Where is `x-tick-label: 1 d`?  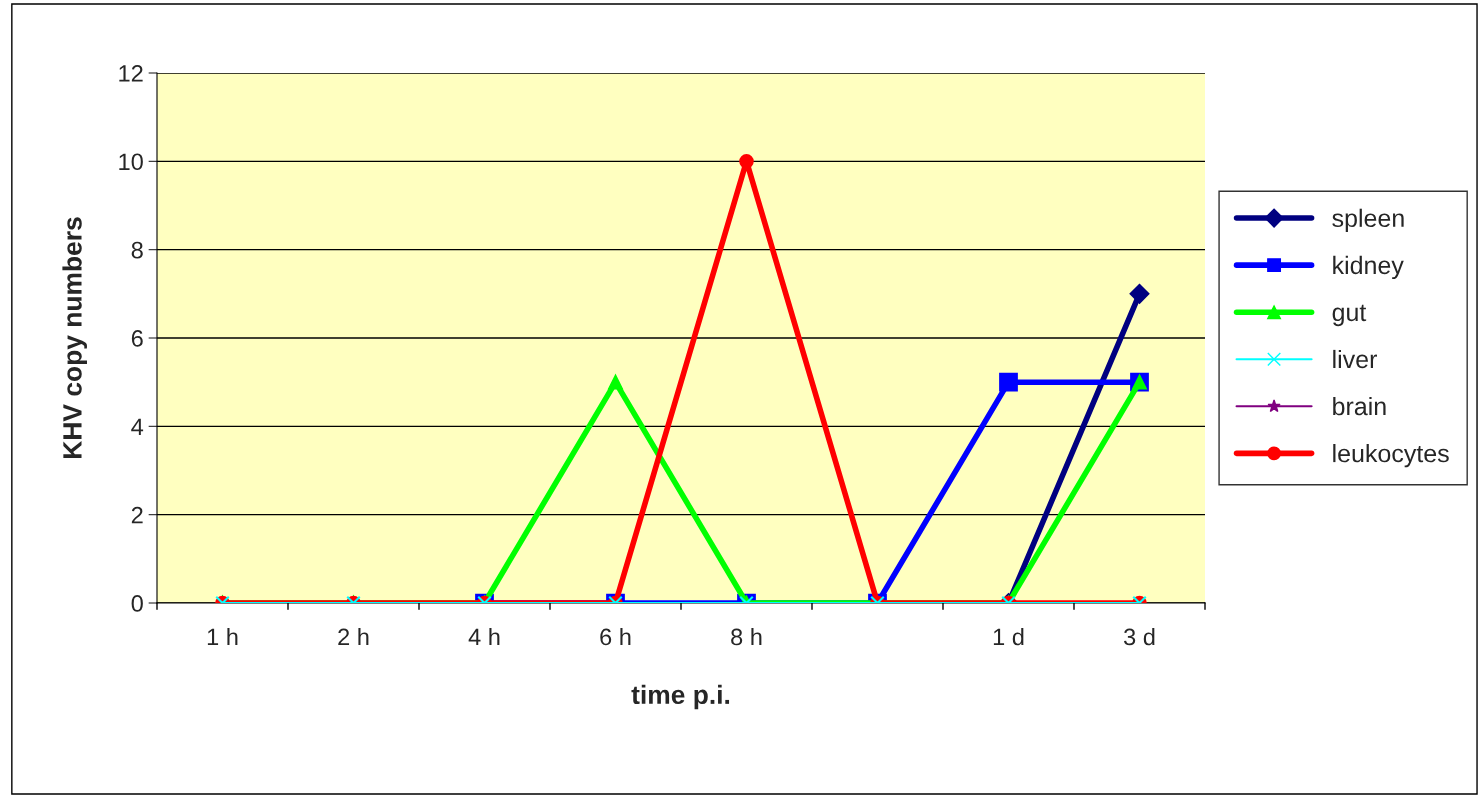
x-tick-label: 1 d is located at coordinates (1008, 637).